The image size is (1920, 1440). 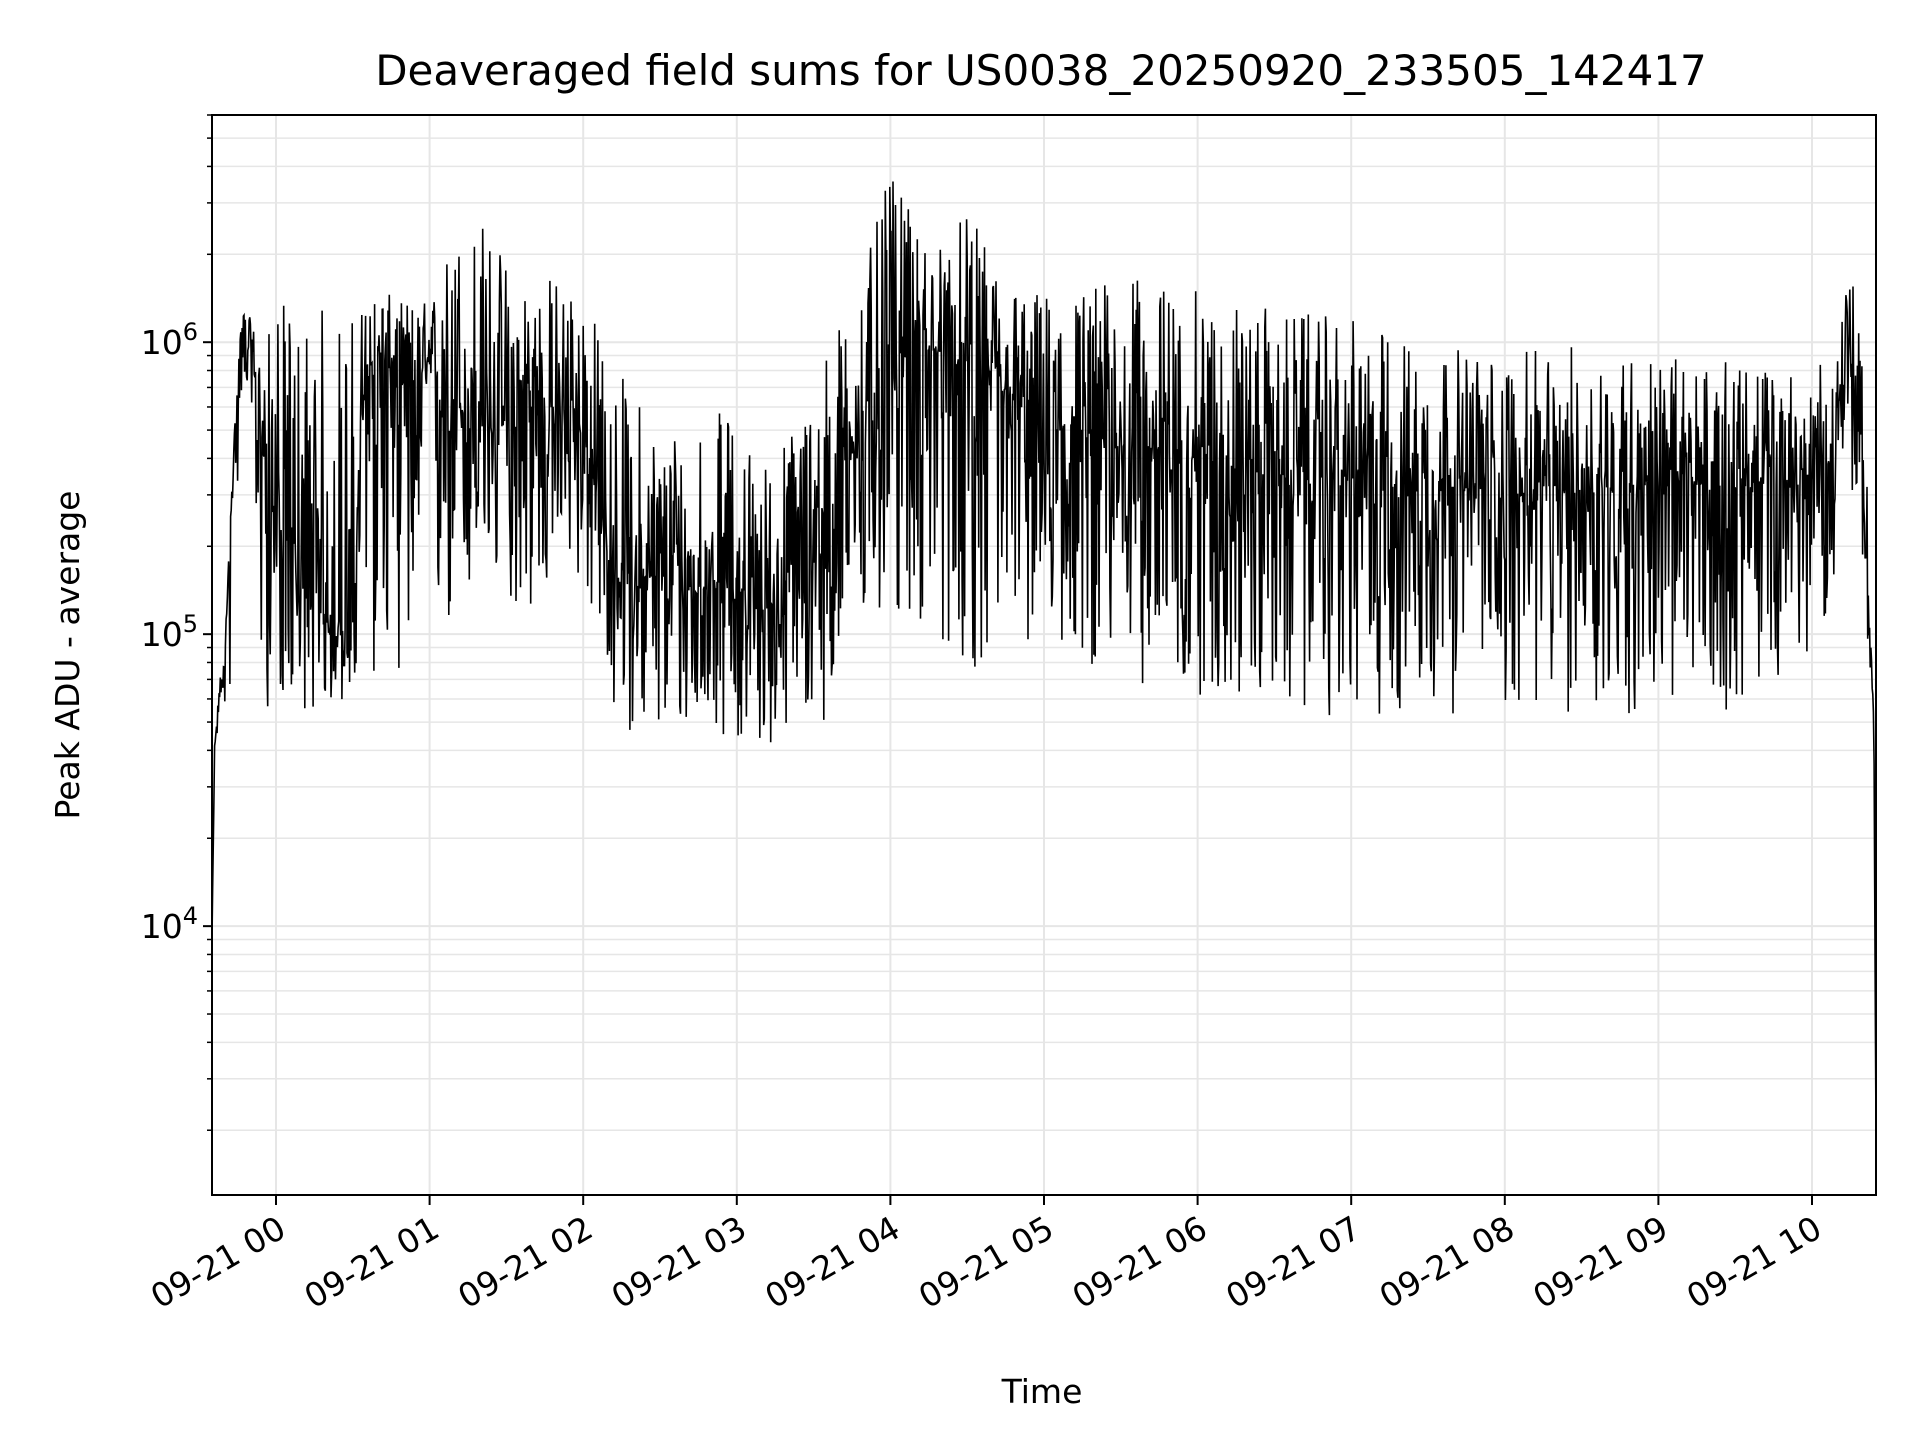 I want to click on y-tick-label: 10⁶, so click(x=169, y=340).